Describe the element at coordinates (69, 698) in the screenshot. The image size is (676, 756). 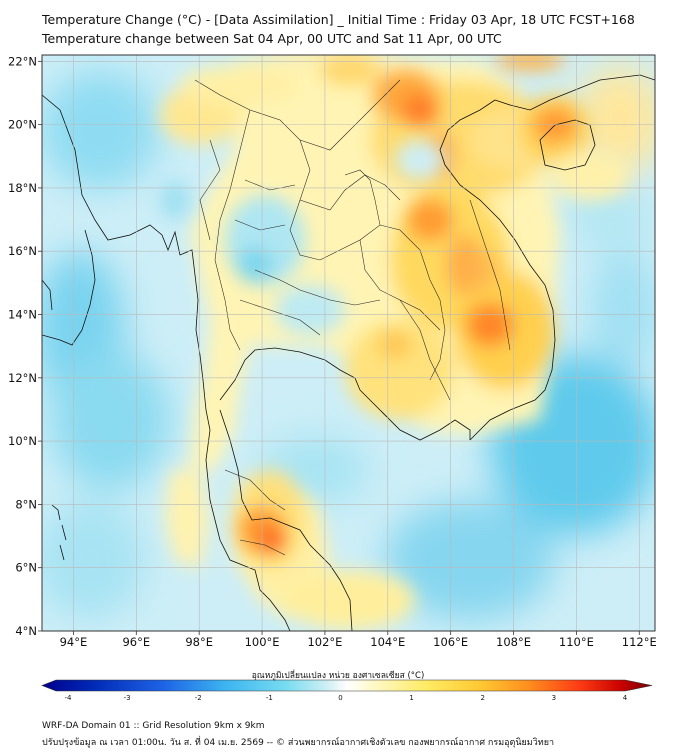
I see `colorbar-tick-label: -4` at that location.